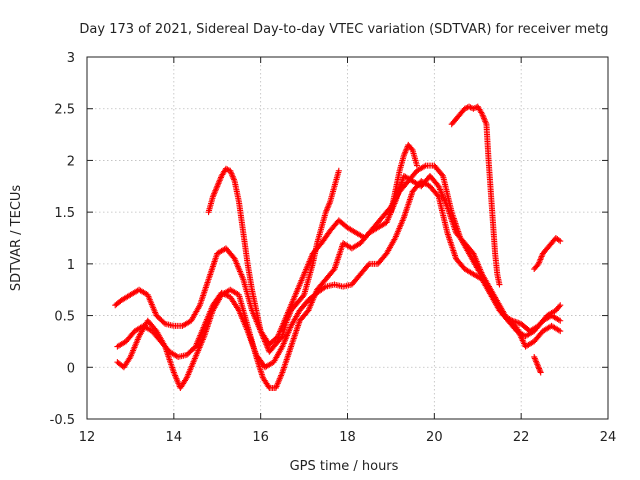  Describe the element at coordinates (475, 195) in the screenshot. I see `series-track-f` at that location.